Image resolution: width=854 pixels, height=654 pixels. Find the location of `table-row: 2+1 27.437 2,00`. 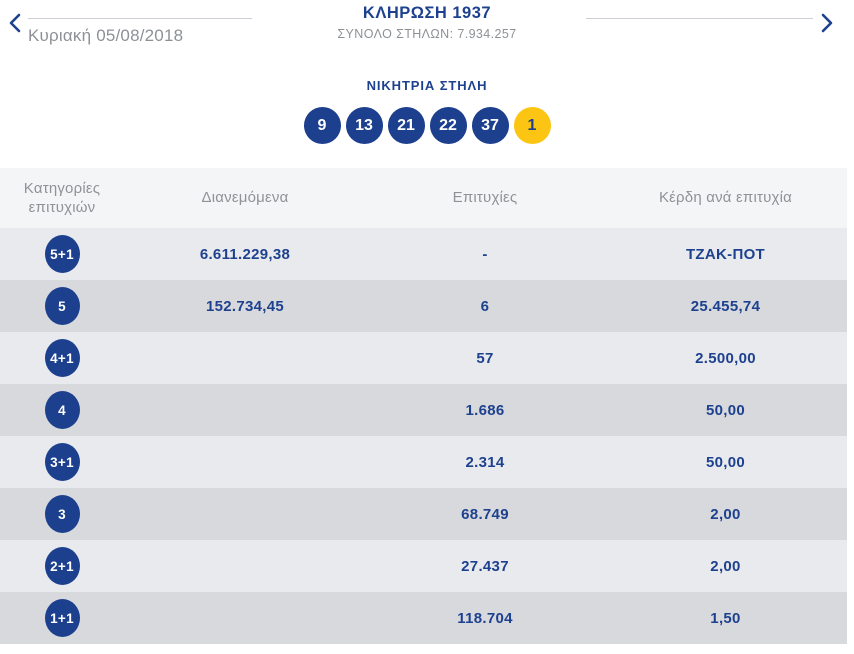

table-row: 2+1 27.437 2,00 is located at coordinates (423, 566).